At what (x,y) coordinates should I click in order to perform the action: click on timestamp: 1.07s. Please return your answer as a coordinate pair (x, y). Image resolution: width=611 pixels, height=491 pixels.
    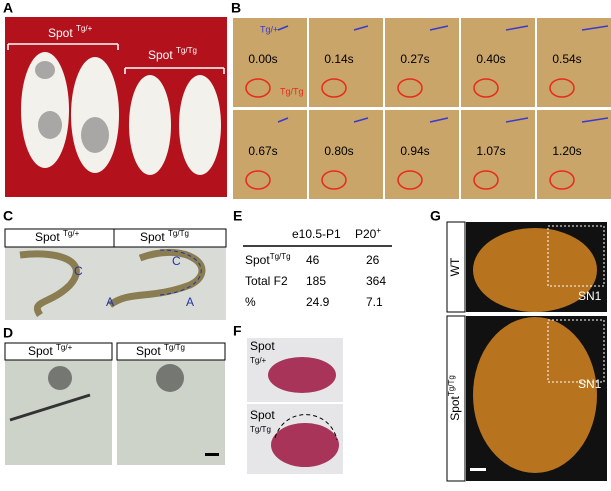
    Looking at the image, I should click on (490, 151).